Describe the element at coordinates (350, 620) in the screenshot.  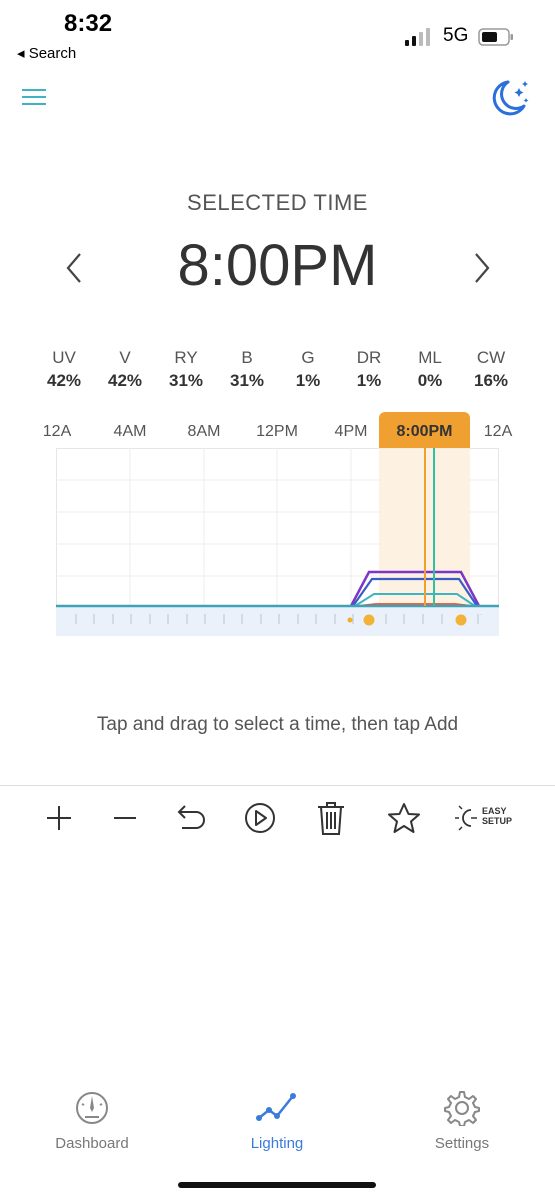
I see `sunrise-small-dot` at that location.